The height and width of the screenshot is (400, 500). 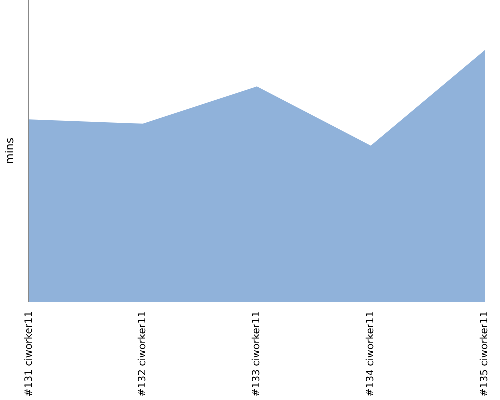 I want to click on y-axis-title: mins, so click(x=9, y=151).